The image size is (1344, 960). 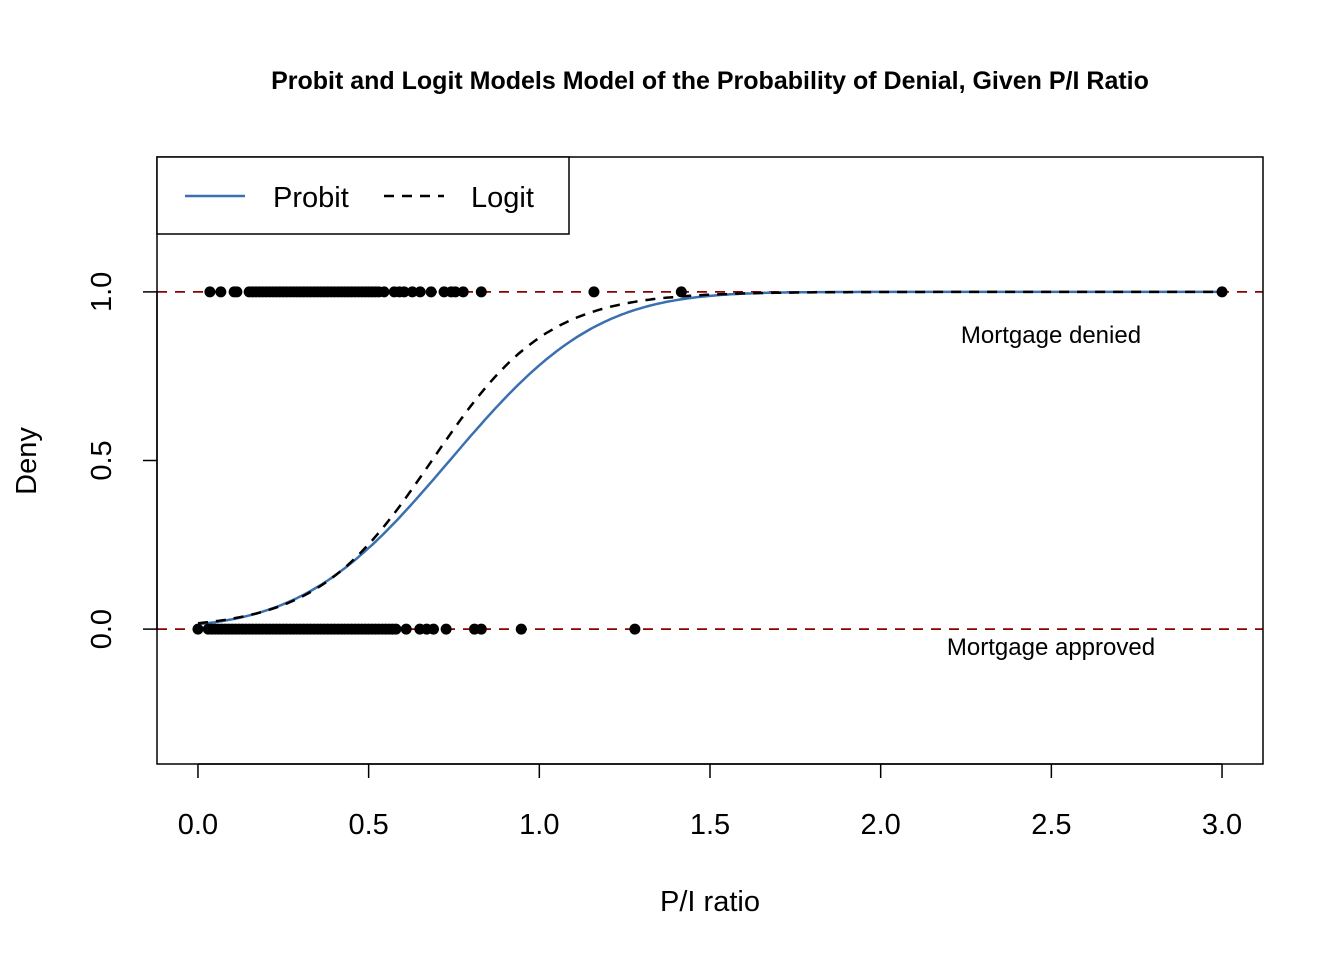 What do you see at coordinates (102, 460) in the screenshot?
I see `y-tick-label: 0.5` at bounding box center [102, 460].